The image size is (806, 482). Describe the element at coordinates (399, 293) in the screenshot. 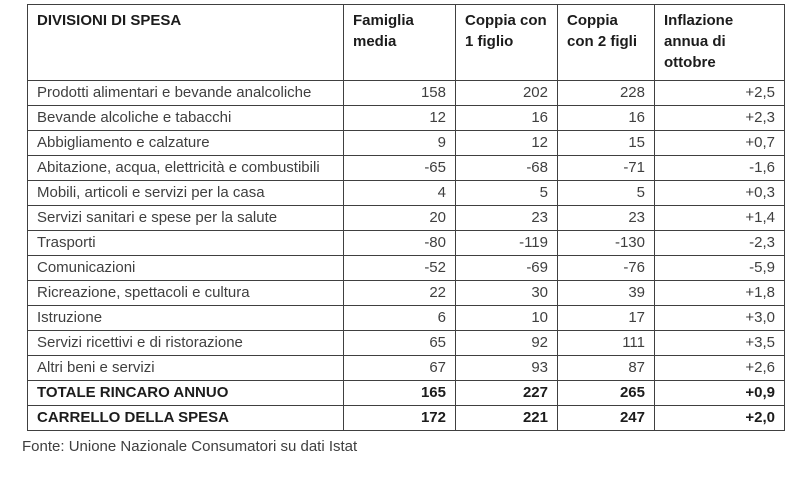

I see `cell-value: 22` at that location.